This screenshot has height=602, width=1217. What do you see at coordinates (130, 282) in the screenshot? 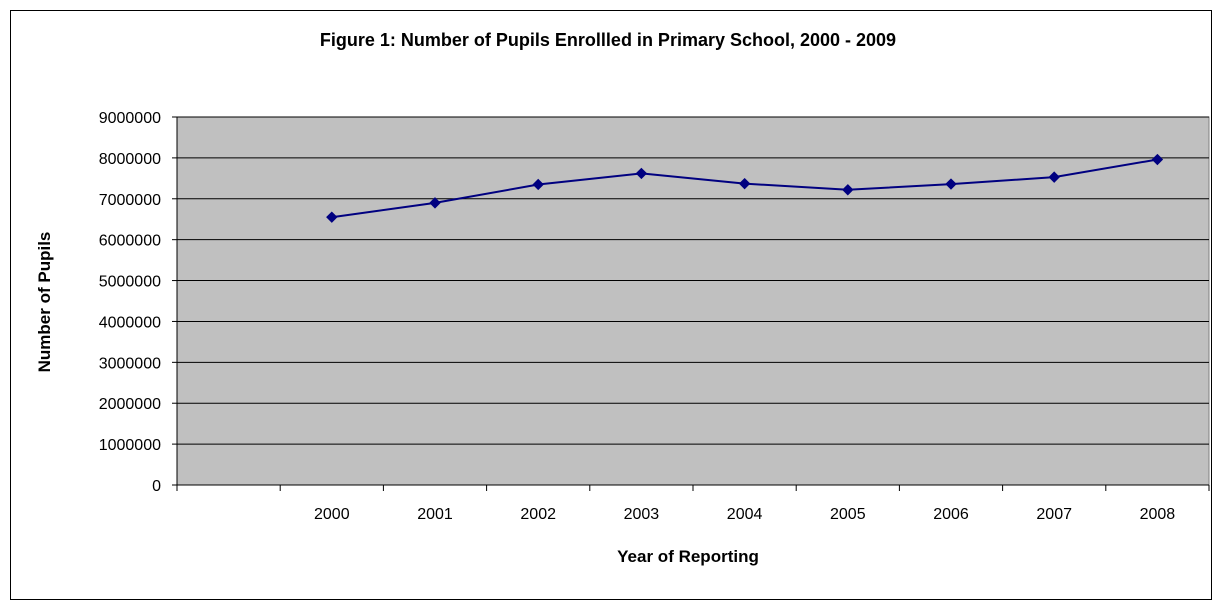
I see `y-tick-label: 5000000` at bounding box center [130, 282].